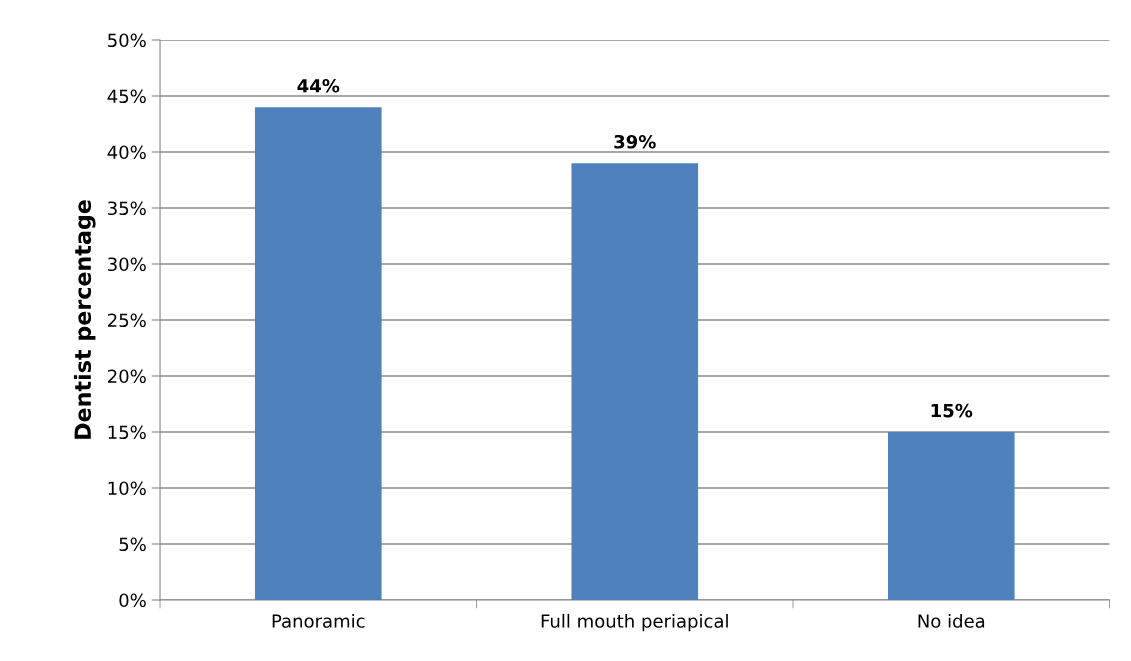 This screenshot has height=661, width=1131. Describe the element at coordinates (127, 488) in the screenshot. I see `y-tick-label: 10%` at that location.